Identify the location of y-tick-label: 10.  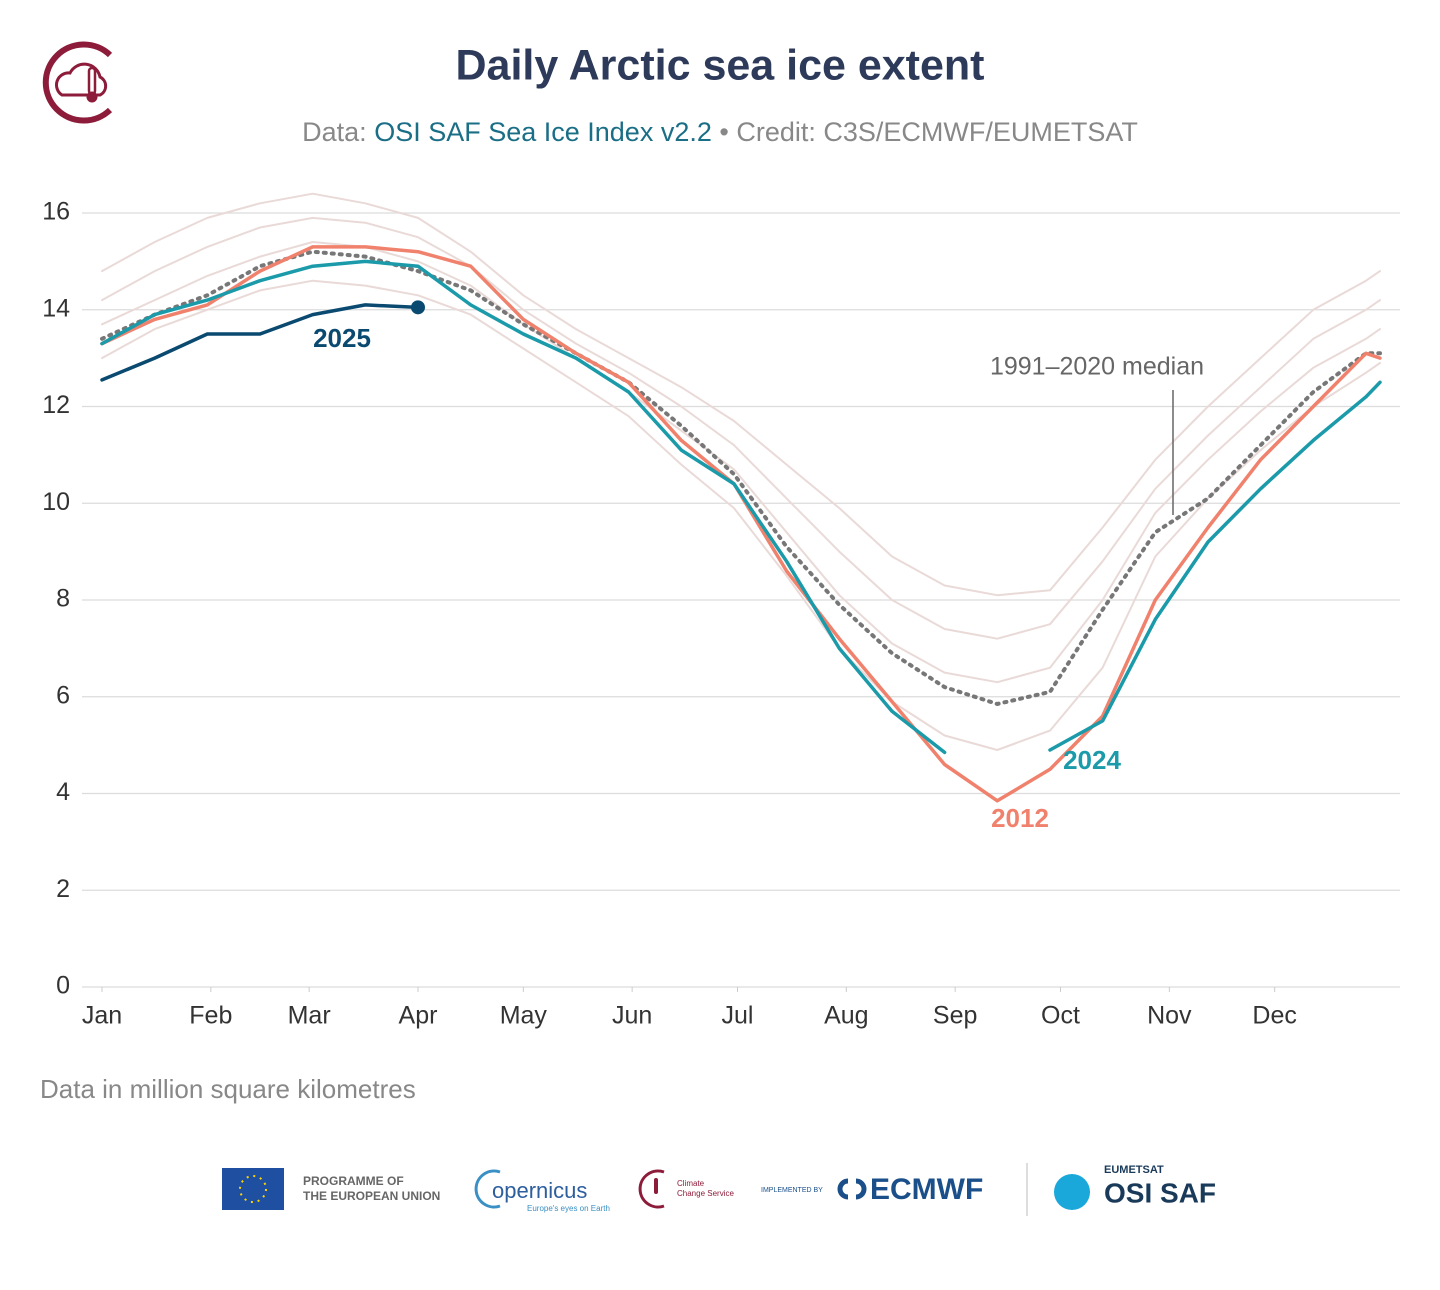
(56, 502).